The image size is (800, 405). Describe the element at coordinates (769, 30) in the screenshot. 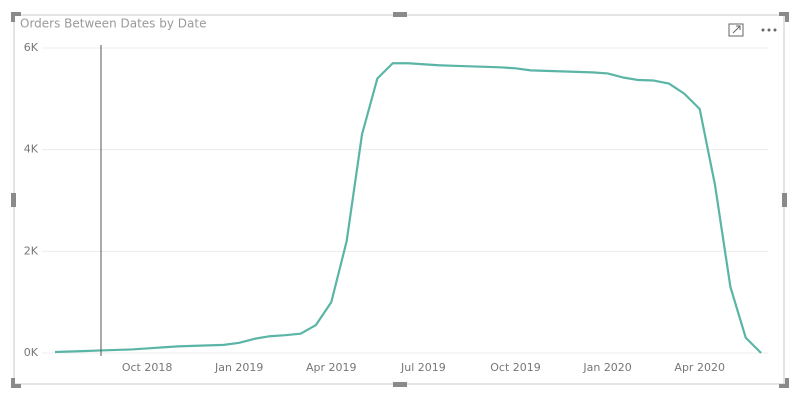

I see `more-options-icon` at that location.